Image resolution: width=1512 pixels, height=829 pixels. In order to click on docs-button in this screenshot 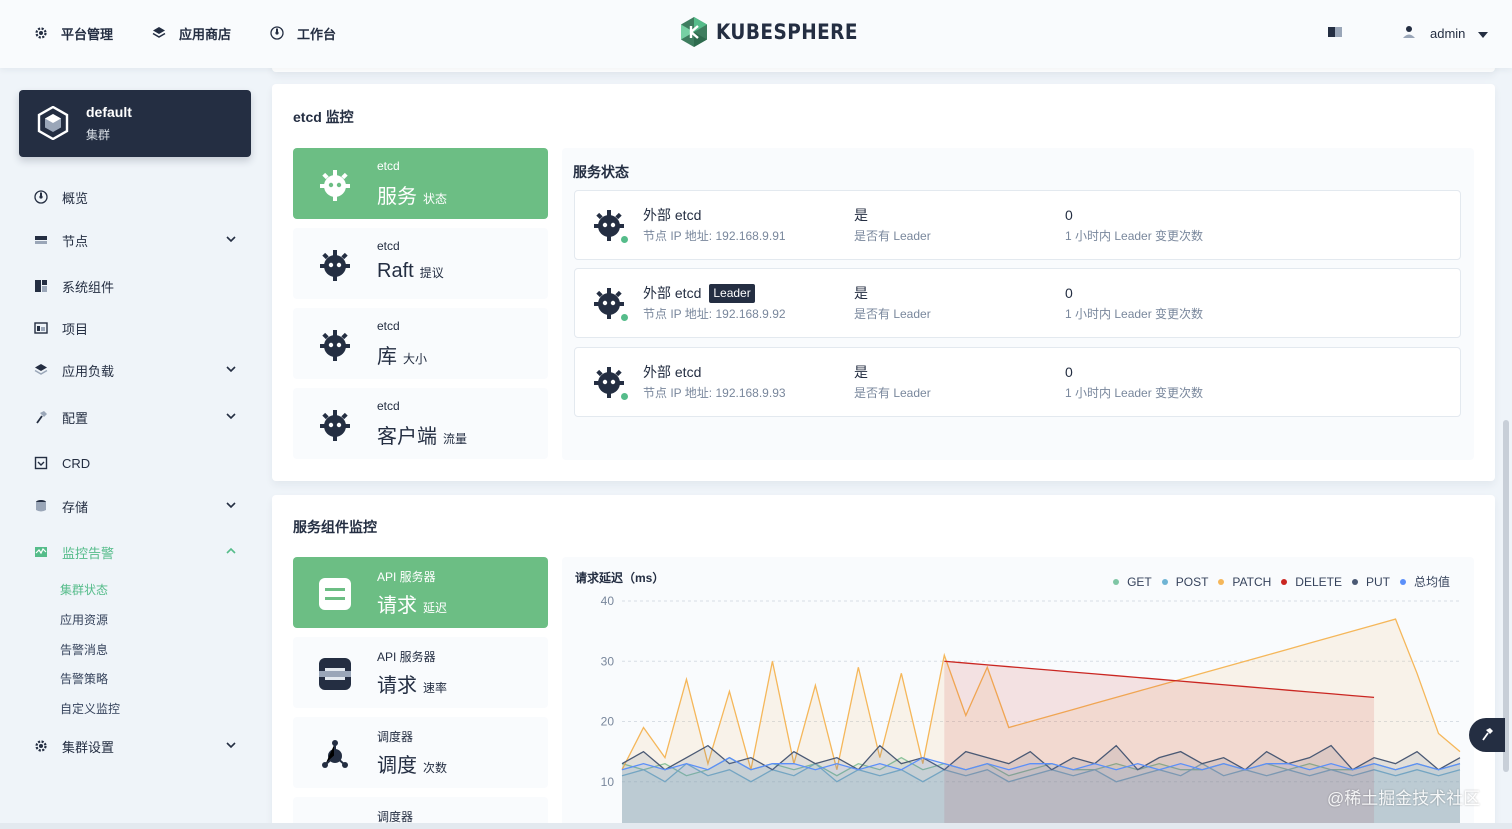, I will do `click(1335, 33)`.